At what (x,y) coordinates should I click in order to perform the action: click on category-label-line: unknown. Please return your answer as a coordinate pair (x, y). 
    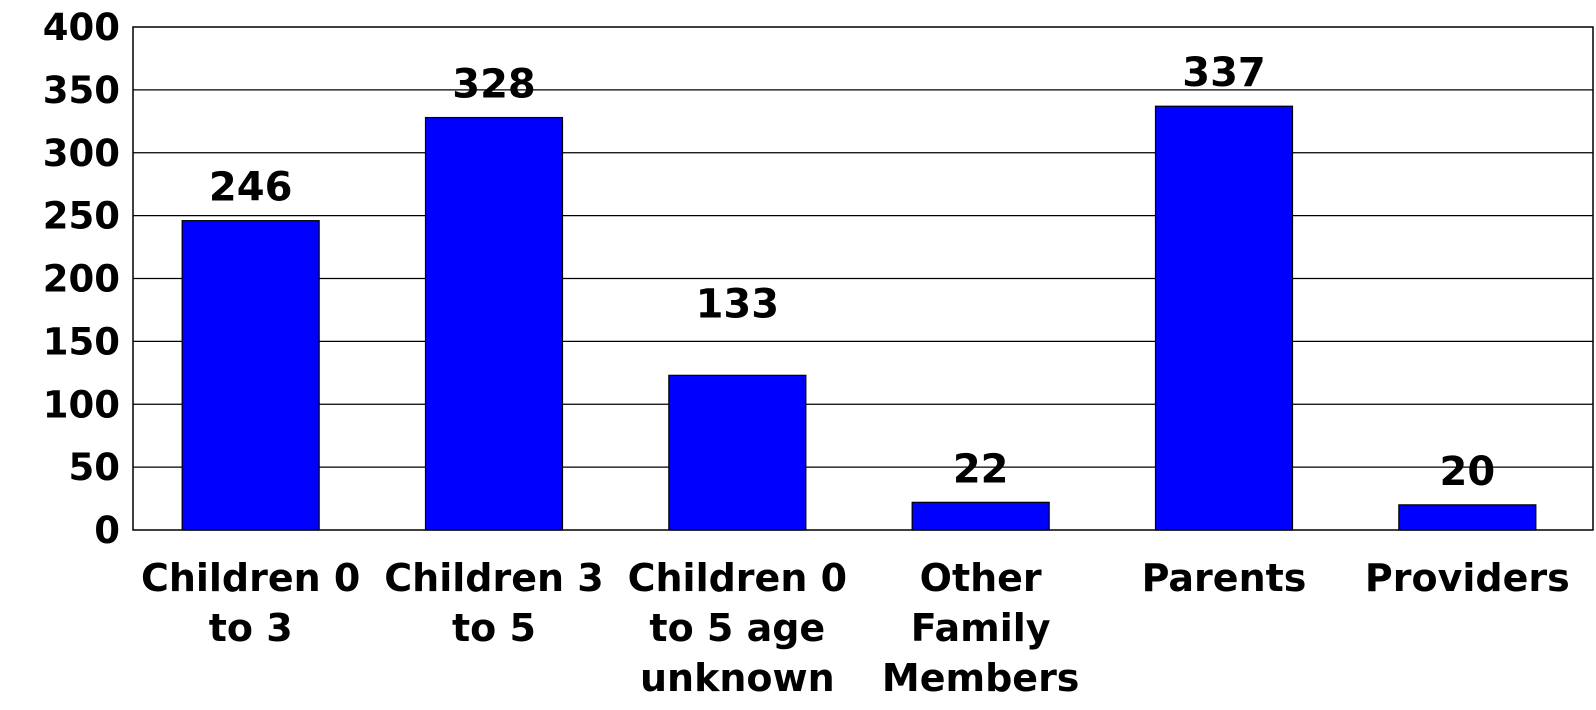
    Looking at the image, I should click on (737, 678).